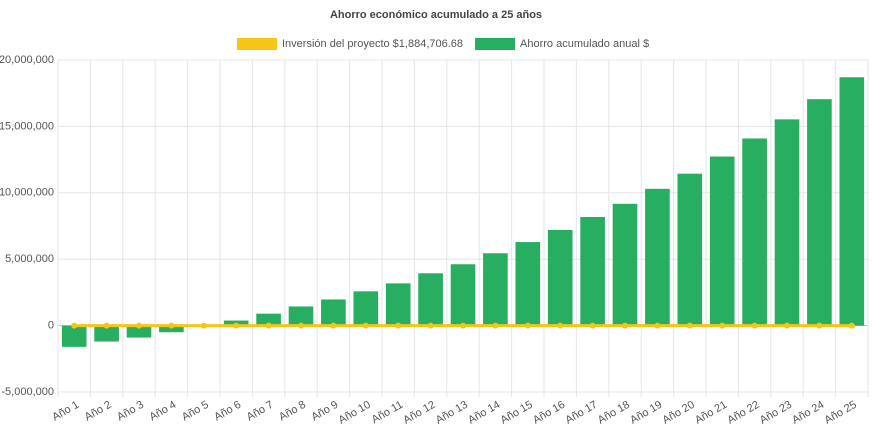  I want to click on chart-title: Ahorro económico acumulado a 25 años, so click(436, 15).